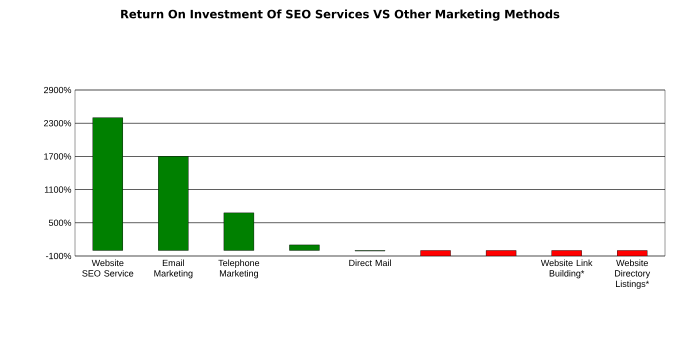 This screenshot has height=343, width=675. What do you see at coordinates (58, 90) in the screenshot?
I see `y-tick-label: 2900%` at bounding box center [58, 90].